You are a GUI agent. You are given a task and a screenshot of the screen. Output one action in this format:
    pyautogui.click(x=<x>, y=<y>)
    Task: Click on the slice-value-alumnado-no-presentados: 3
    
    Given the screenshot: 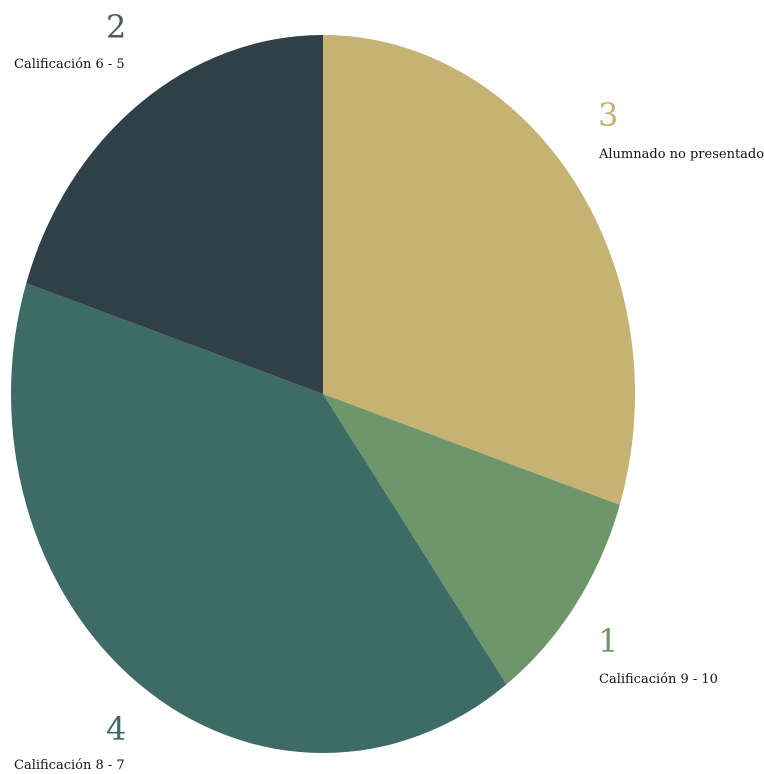 What is the action you would take?
    pyautogui.click(x=608, y=115)
    